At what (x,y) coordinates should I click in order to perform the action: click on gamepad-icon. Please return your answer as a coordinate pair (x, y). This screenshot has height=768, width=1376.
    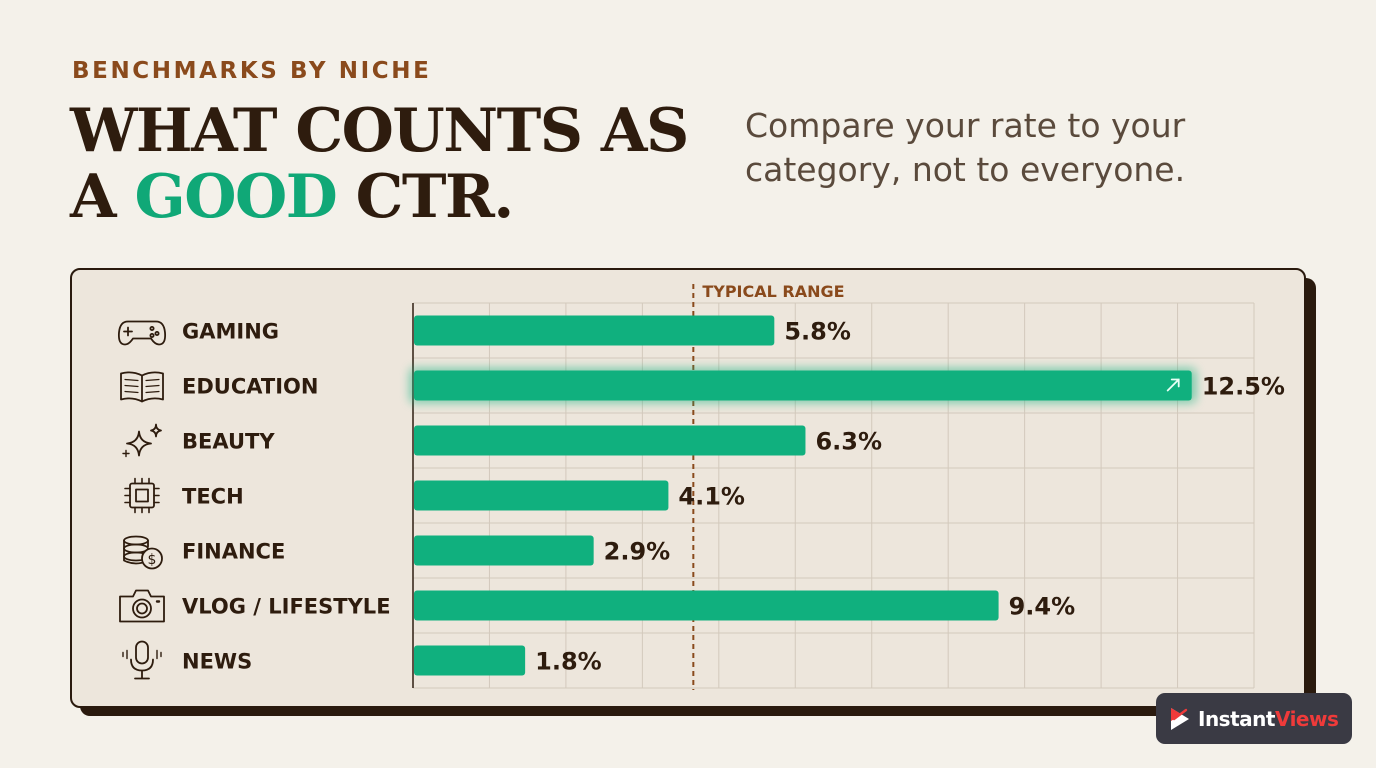
    Looking at the image, I should click on (142, 333).